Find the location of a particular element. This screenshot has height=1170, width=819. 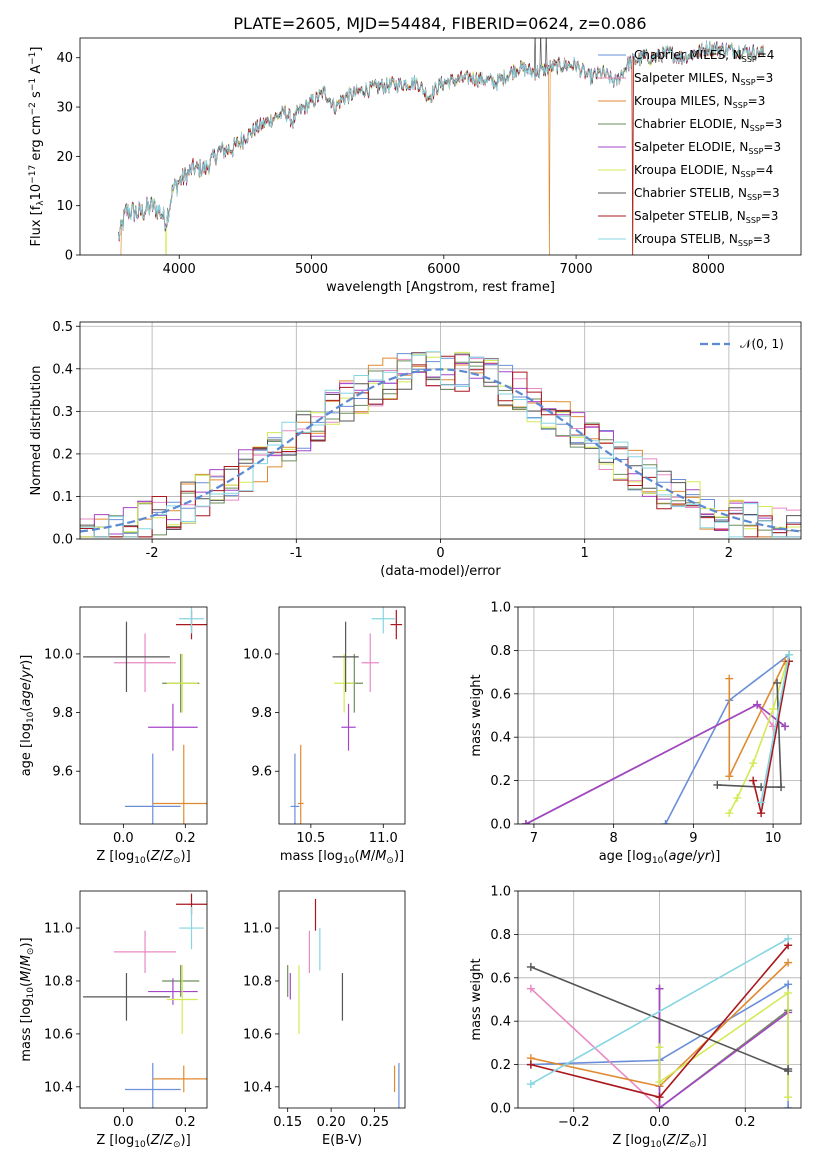

x-tick-label: 8000 is located at coordinates (708, 269).